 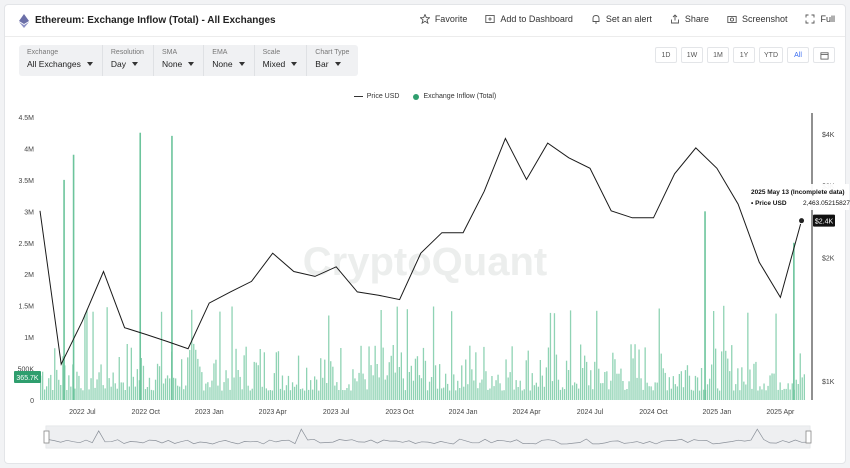 I want to click on sma-select: SMA None, so click(x=179, y=60).